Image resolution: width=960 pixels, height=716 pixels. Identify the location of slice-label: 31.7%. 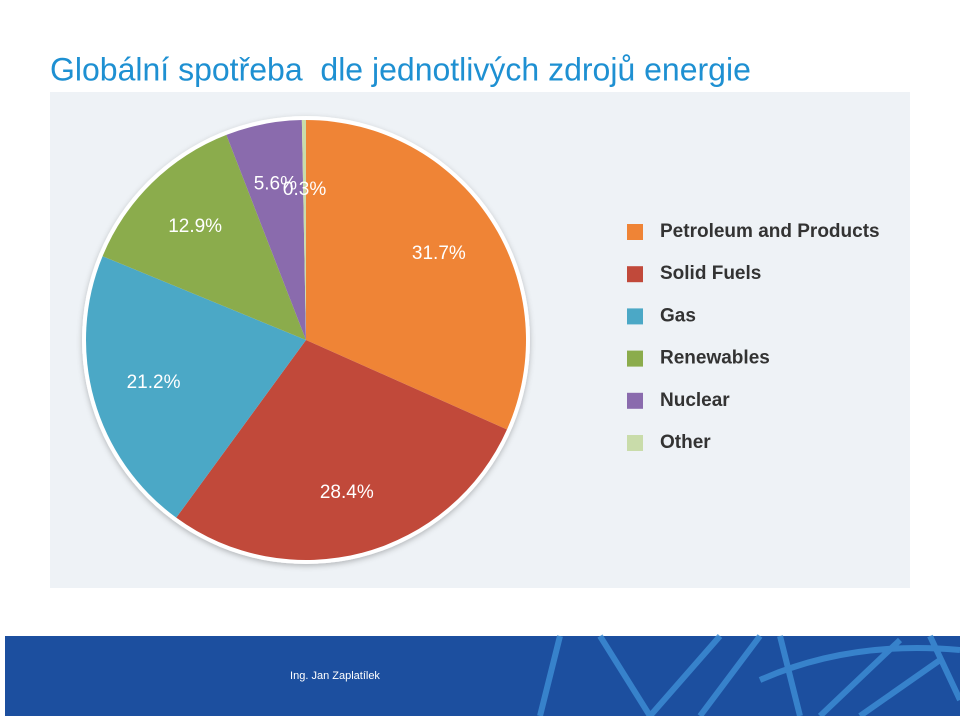
(439, 253).